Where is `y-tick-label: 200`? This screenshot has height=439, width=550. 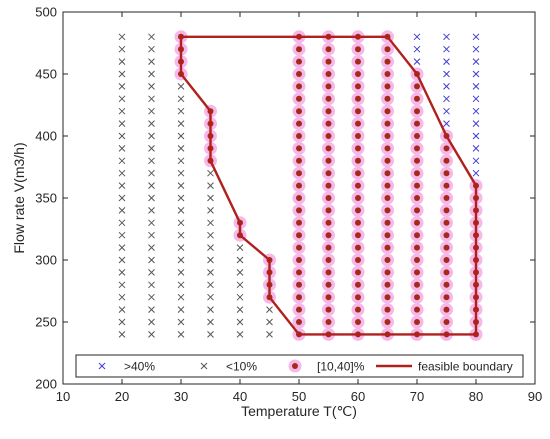 y-tick-label: 200 is located at coordinates (46, 384).